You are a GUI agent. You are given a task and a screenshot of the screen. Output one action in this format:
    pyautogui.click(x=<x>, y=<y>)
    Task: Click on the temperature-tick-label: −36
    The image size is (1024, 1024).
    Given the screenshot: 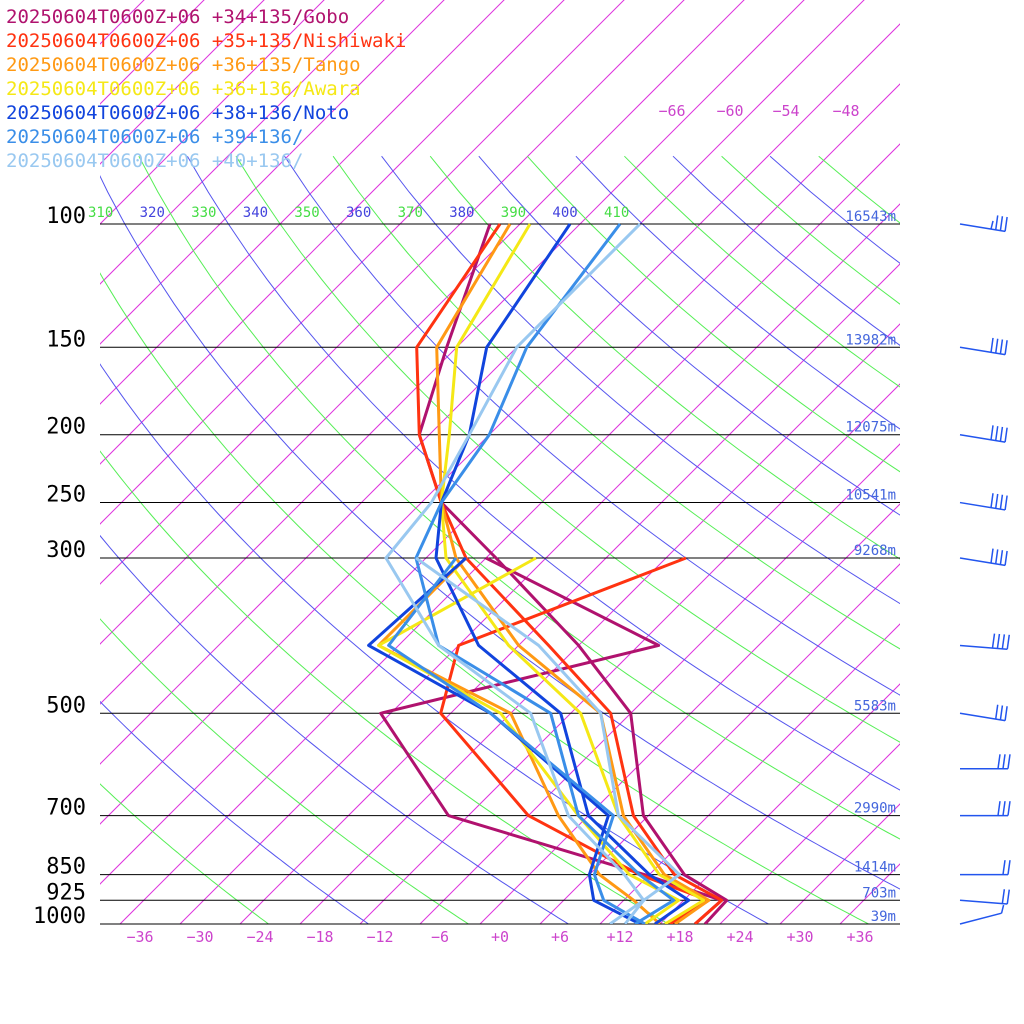 What is the action you would take?
    pyautogui.click(x=139, y=937)
    